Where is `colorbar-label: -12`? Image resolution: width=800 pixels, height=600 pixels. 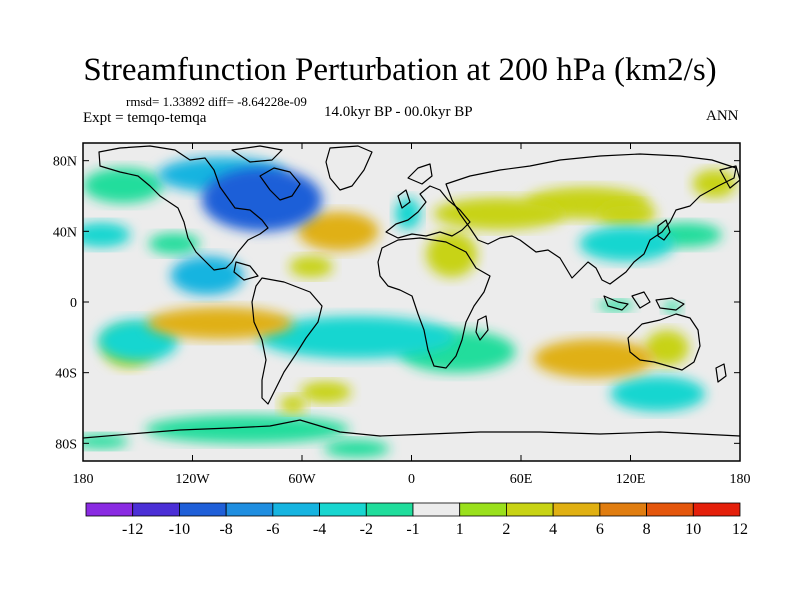
colorbar-label: -12 is located at coordinates (132, 529).